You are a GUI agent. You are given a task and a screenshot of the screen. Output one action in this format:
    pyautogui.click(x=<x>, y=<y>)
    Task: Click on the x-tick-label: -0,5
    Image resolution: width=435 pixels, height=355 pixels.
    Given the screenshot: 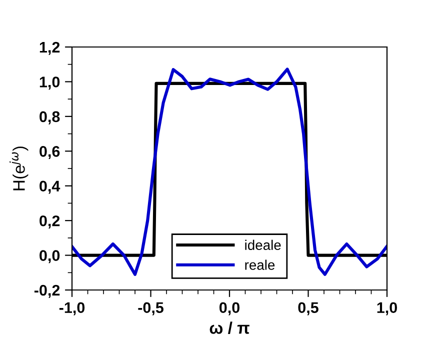 What is the action you would take?
    pyautogui.click(x=151, y=309)
    